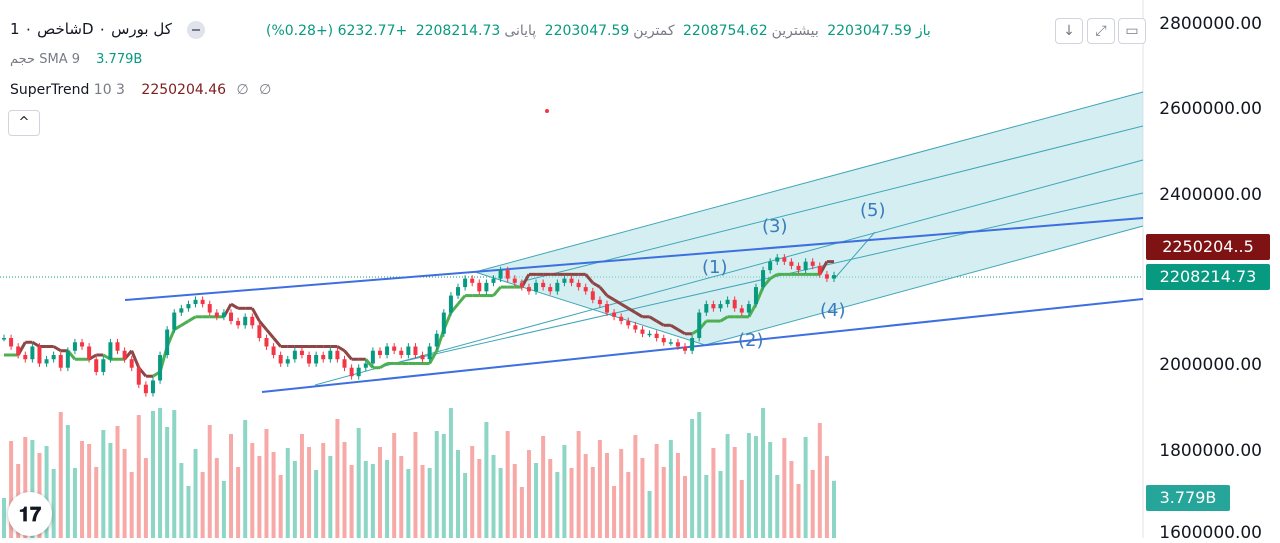  What do you see at coordinates (24, 123) in the screenshot?
I see `collapse-legend-button: ^` at bounding box center [24, 123].